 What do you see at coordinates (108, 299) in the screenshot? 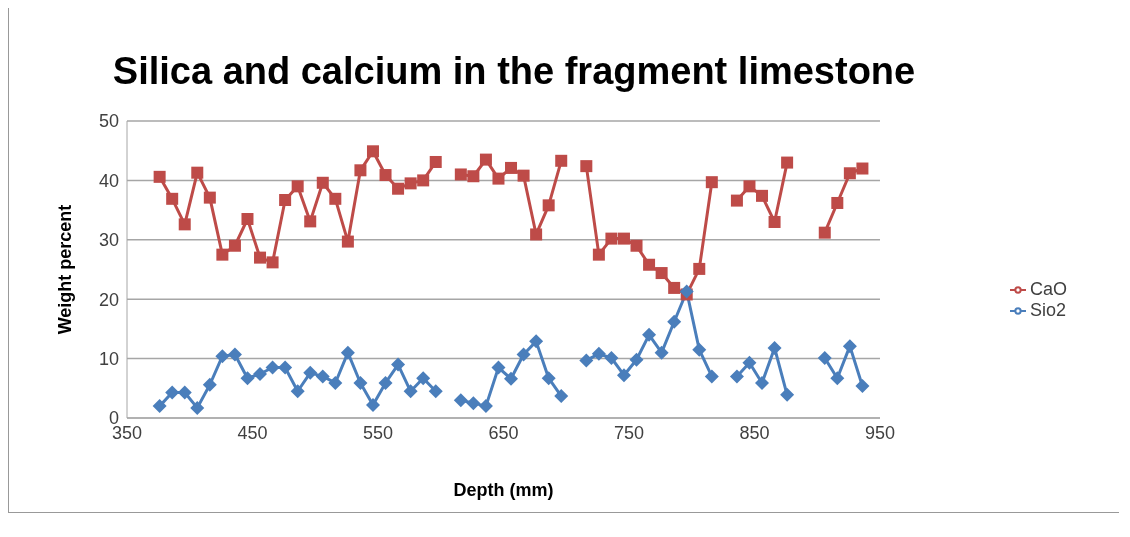
I see `y-tick-label: 20` at bounding box center [108, 299].